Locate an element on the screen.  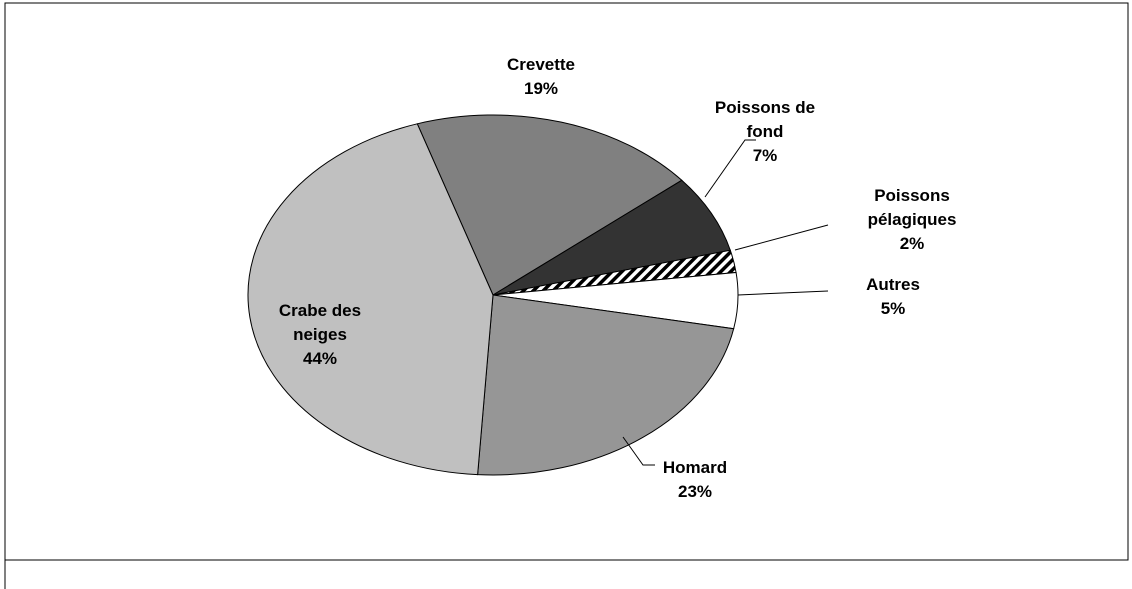
category-label: Homard is located at coordinates (695, 467).